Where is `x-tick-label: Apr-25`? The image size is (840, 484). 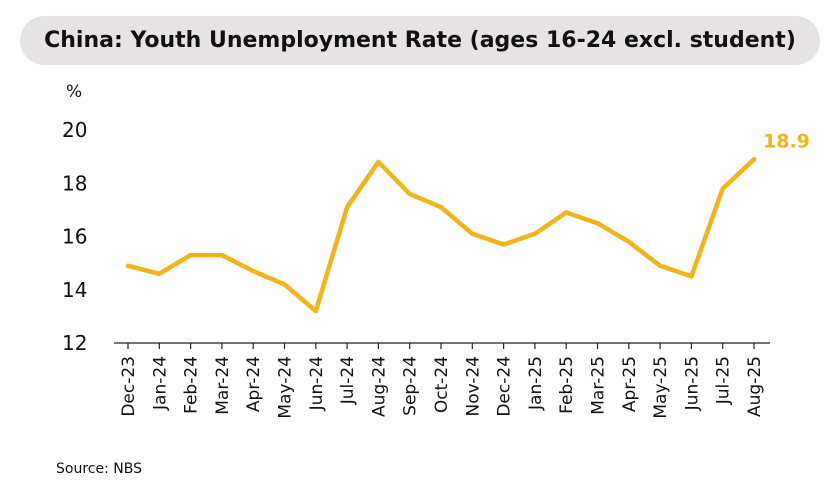 x-tick-label: Apr-25 is located at coordinates (630, 384).